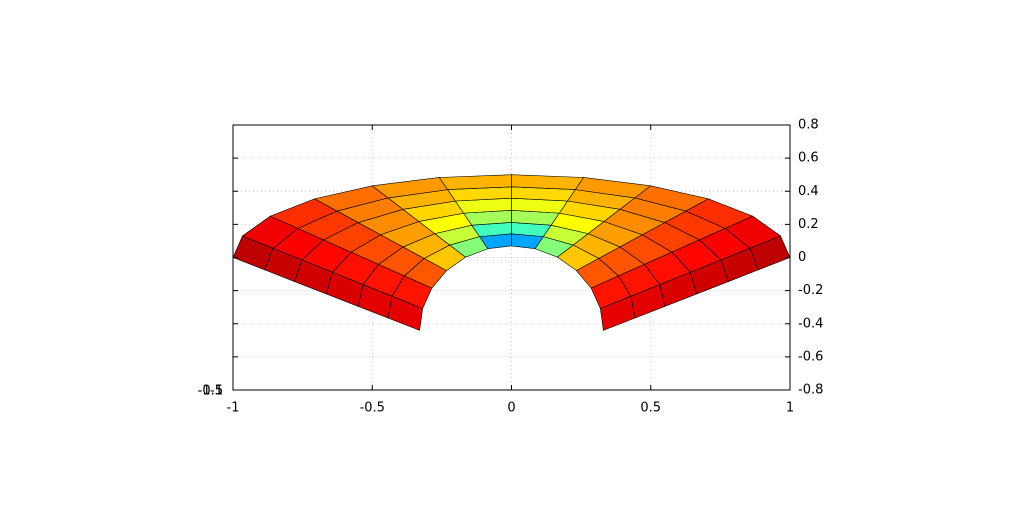  What do you see at coordinates (372, 408) in the screenshot?
I see `x-tick-label: -0.5` at bounding box center [372, 408].